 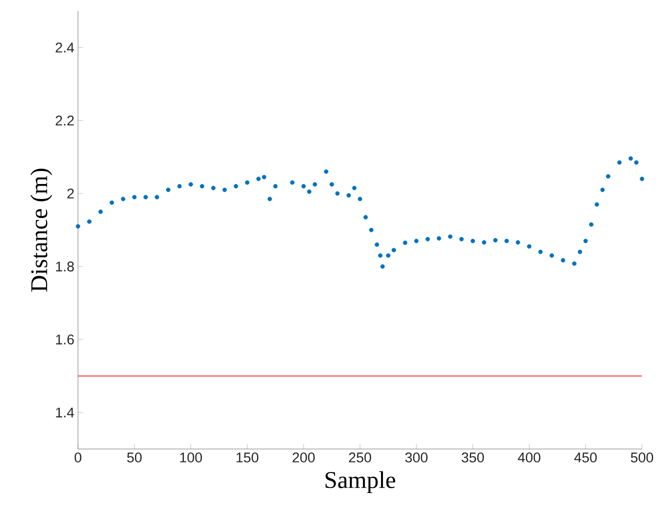 What do you see at coordinates (247, 457) in the screenshot?
I see `x-tick-label: 150` at bounding box center [247, 457].